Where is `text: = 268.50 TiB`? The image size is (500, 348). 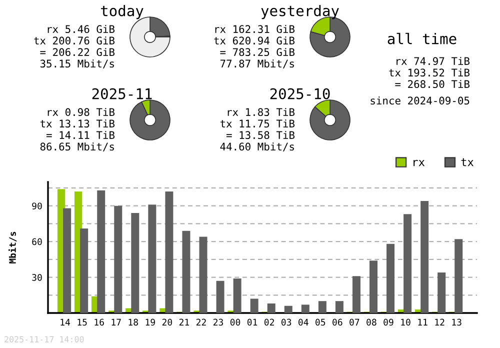 text: = 268.50 TiB is located at coordinates (432, 84).